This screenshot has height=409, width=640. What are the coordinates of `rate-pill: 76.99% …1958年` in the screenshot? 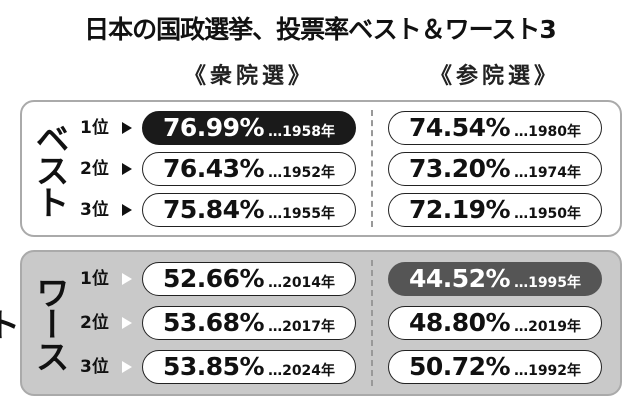 It's located at (249, 127).